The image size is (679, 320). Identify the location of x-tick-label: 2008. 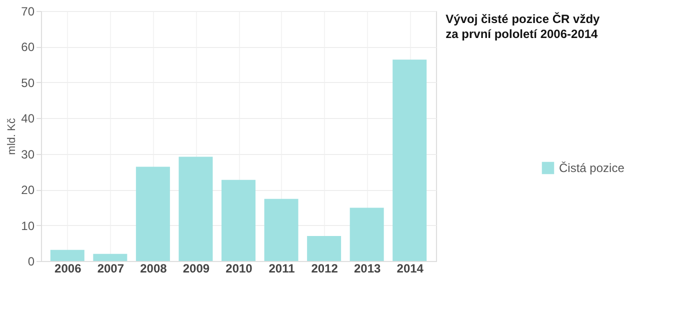
(154, 269).